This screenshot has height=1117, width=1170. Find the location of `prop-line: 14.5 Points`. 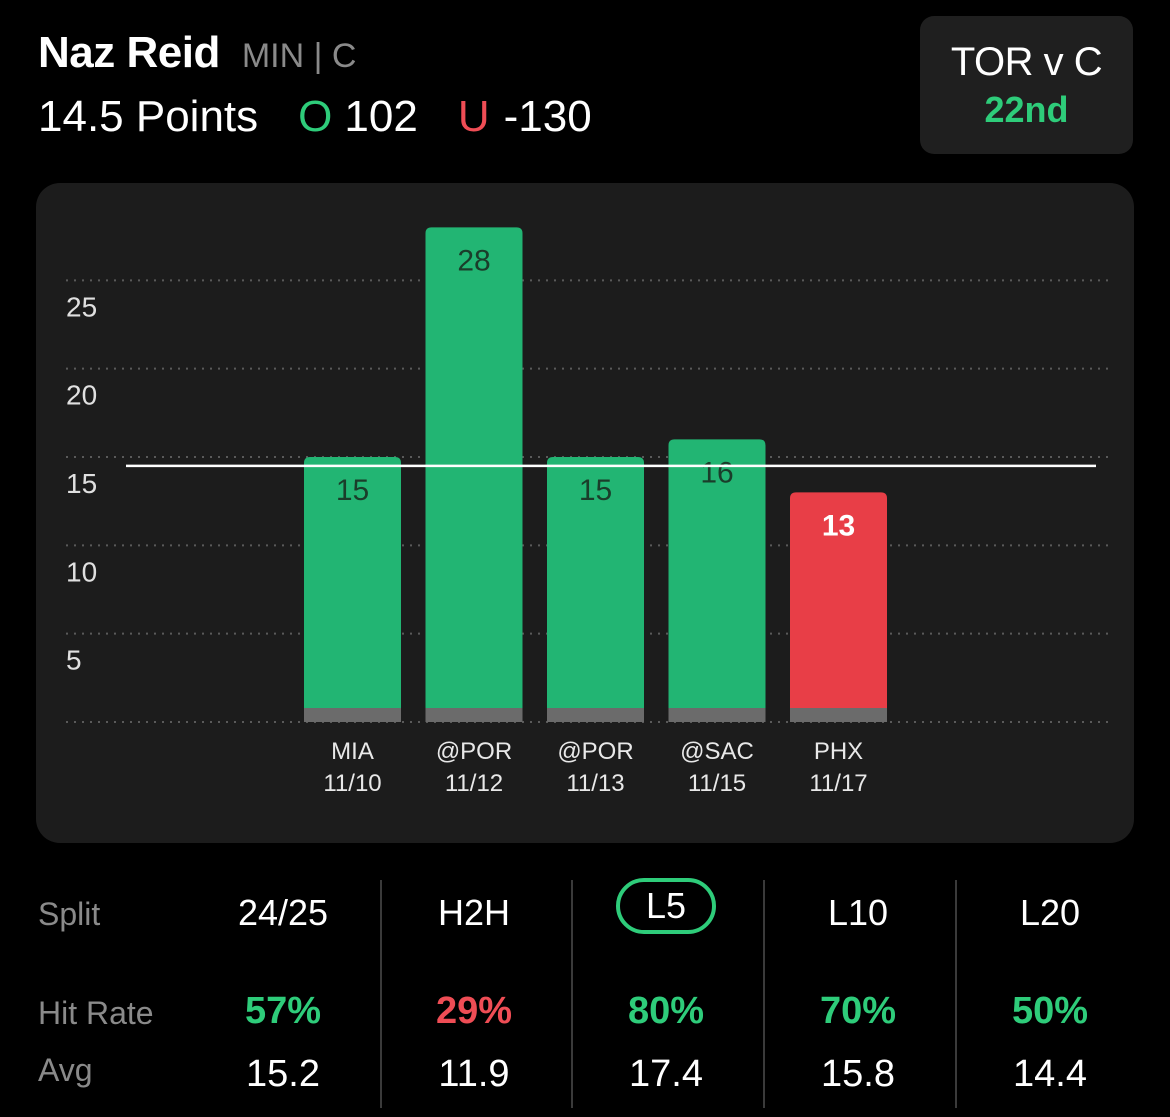

prop-line: 14.5 Points is located at coordinates (148, 116).